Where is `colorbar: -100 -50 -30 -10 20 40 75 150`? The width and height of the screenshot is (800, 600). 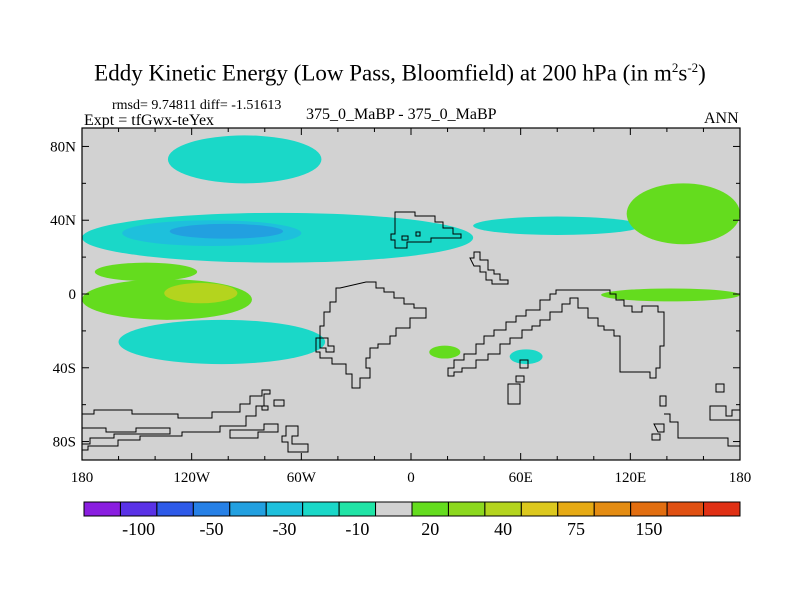
colorbar: -100 -50 -30 -10 20 40 75 150 is located at coordinates (412, 520).